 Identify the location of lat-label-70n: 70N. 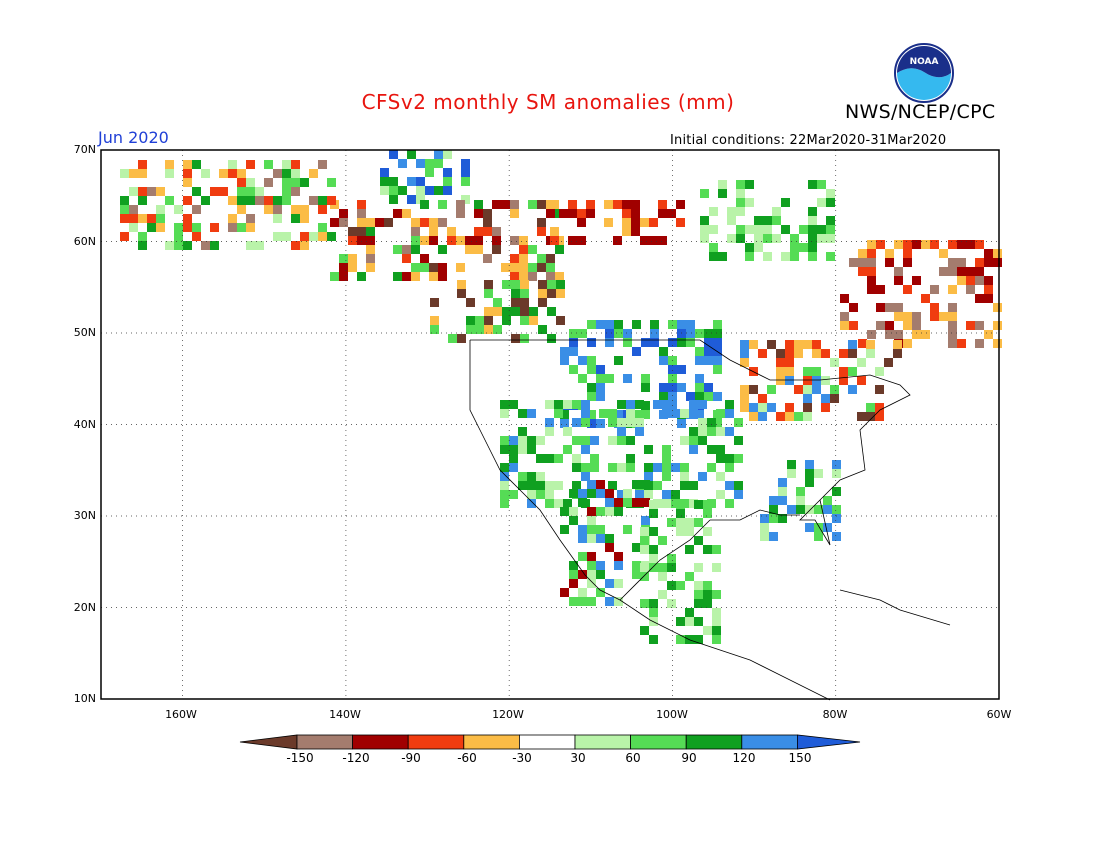
(84, 149).